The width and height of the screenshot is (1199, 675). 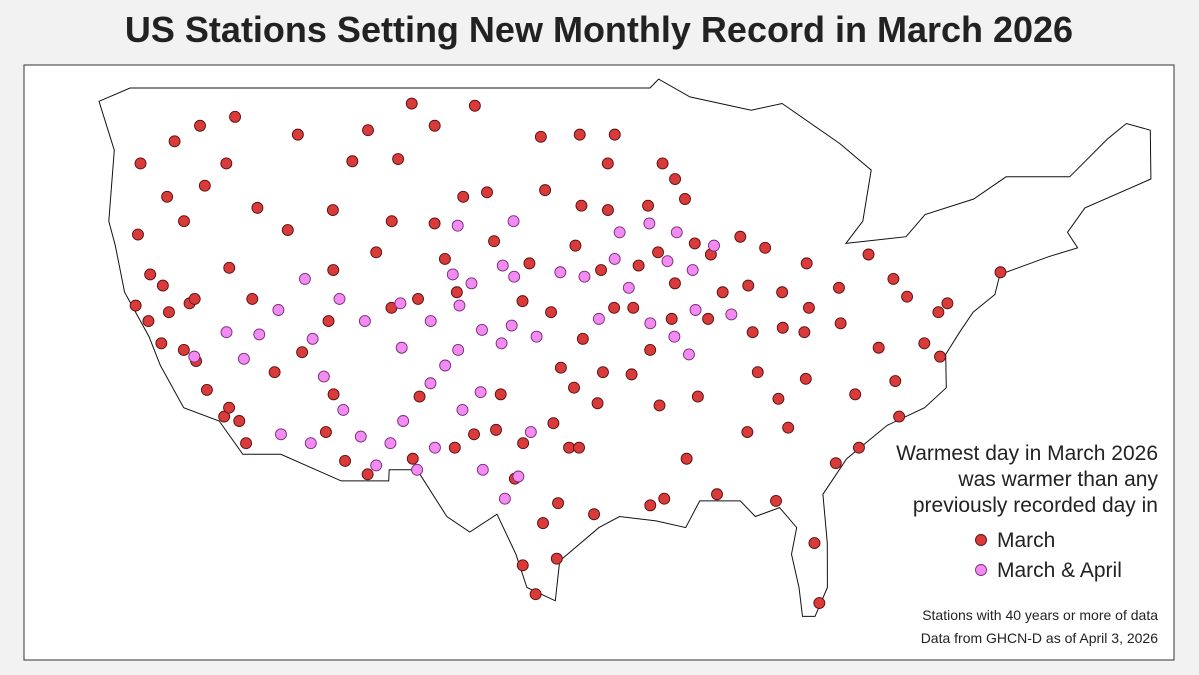 What do you see at coordinates (1059, 570) in the screenshot?
I see `legend-label: March & April` at bounding box center [1059, 570].